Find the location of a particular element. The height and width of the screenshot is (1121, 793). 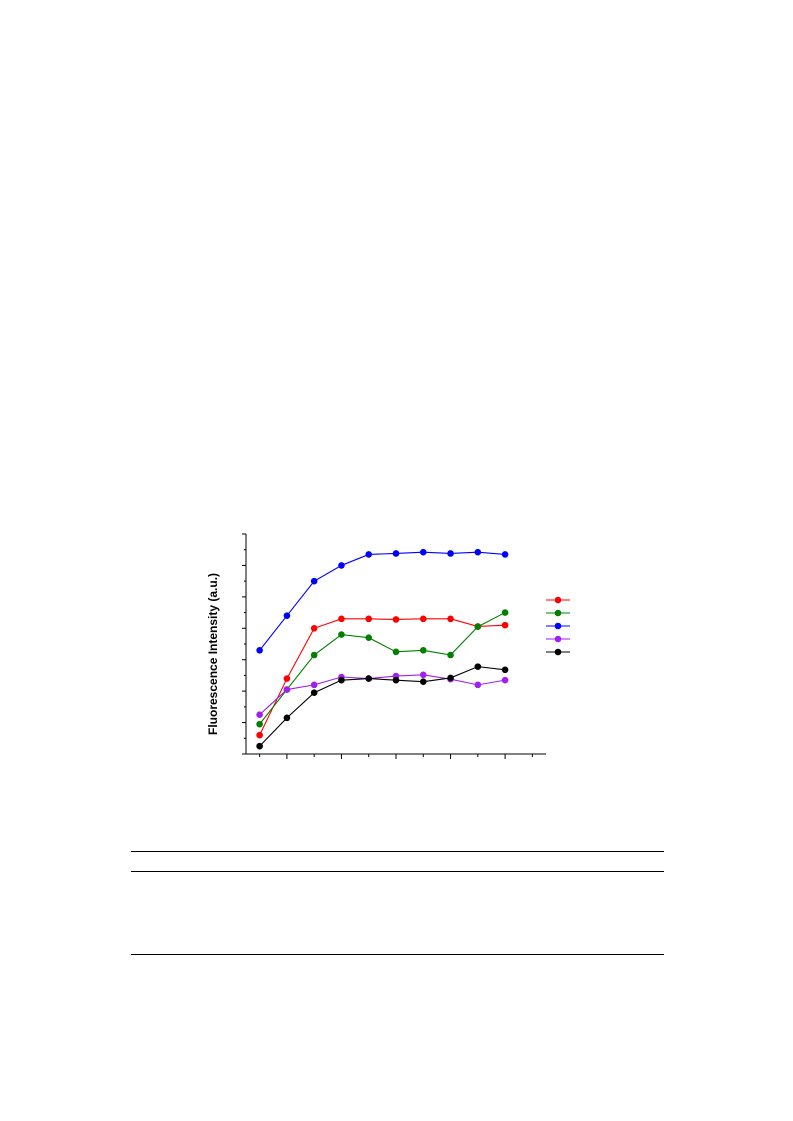

series-2-line is located at coordinates (382, 668).